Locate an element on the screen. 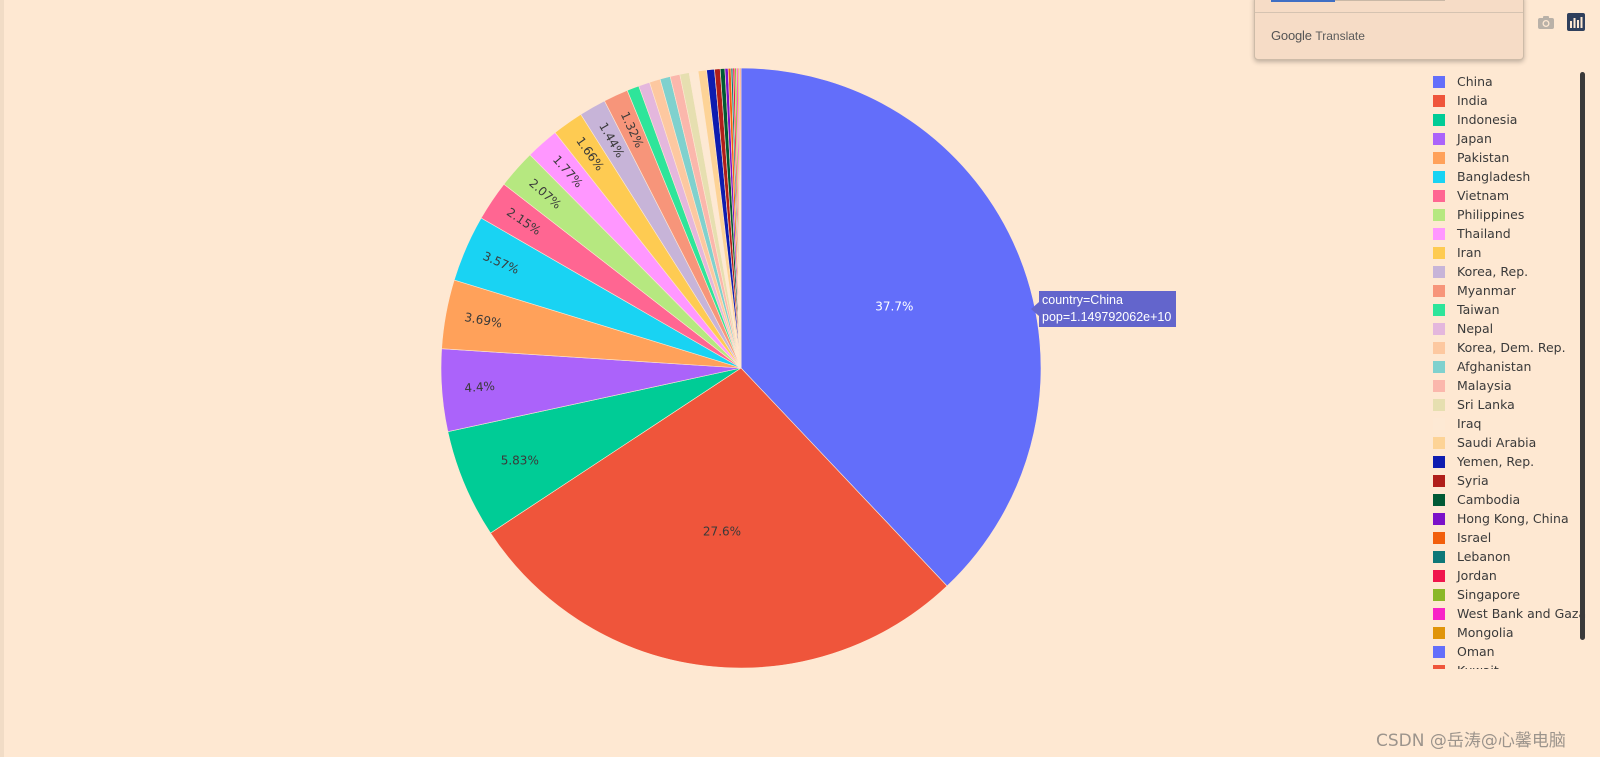 Image resolution: width=1600 pixels, height=757 pixels. legend-label: Nepal is located at coordinates (1475, 328).